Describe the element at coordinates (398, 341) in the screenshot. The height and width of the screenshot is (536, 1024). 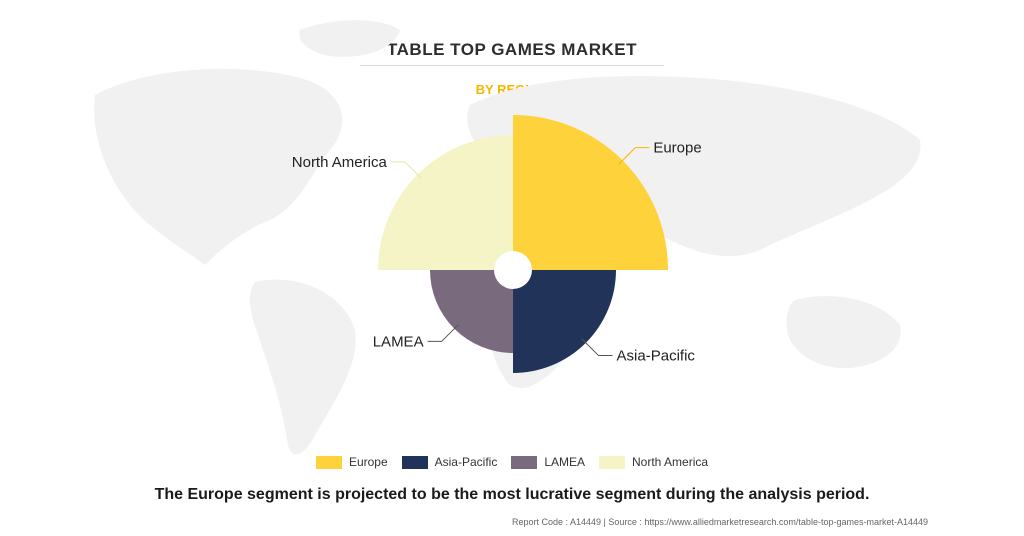
I see `data-label-lamea: LAMEA` at that location.